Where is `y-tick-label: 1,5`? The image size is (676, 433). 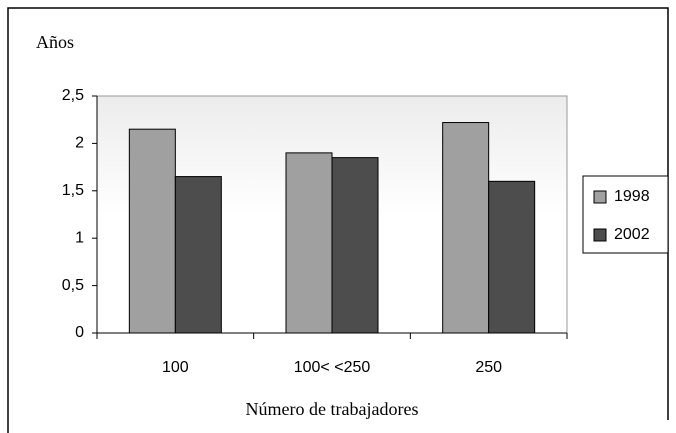 y-tick-label: 1,5 is located at coordinates (73, 190).